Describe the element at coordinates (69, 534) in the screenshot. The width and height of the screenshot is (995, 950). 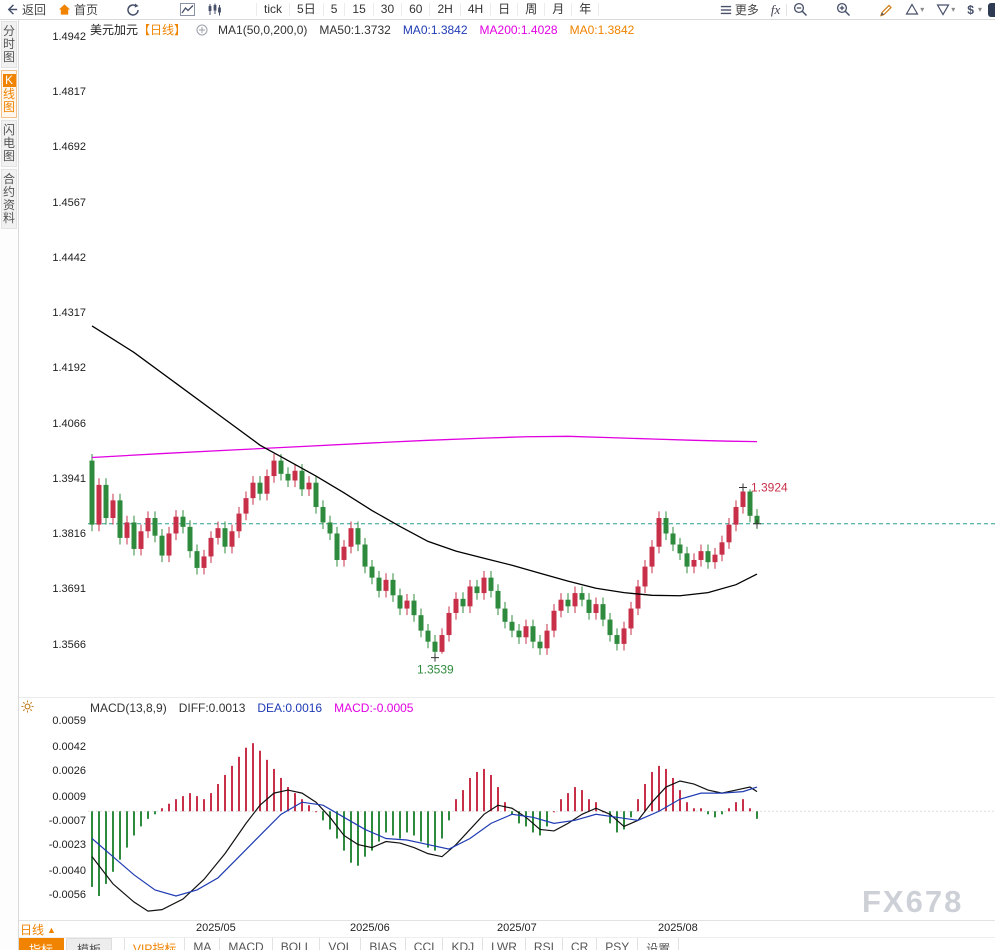
I see `main-y-tick: 1.3816` at that location.